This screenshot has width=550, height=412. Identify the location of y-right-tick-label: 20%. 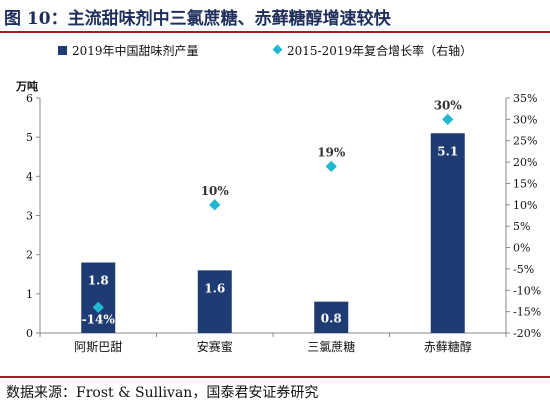
(525, 162).